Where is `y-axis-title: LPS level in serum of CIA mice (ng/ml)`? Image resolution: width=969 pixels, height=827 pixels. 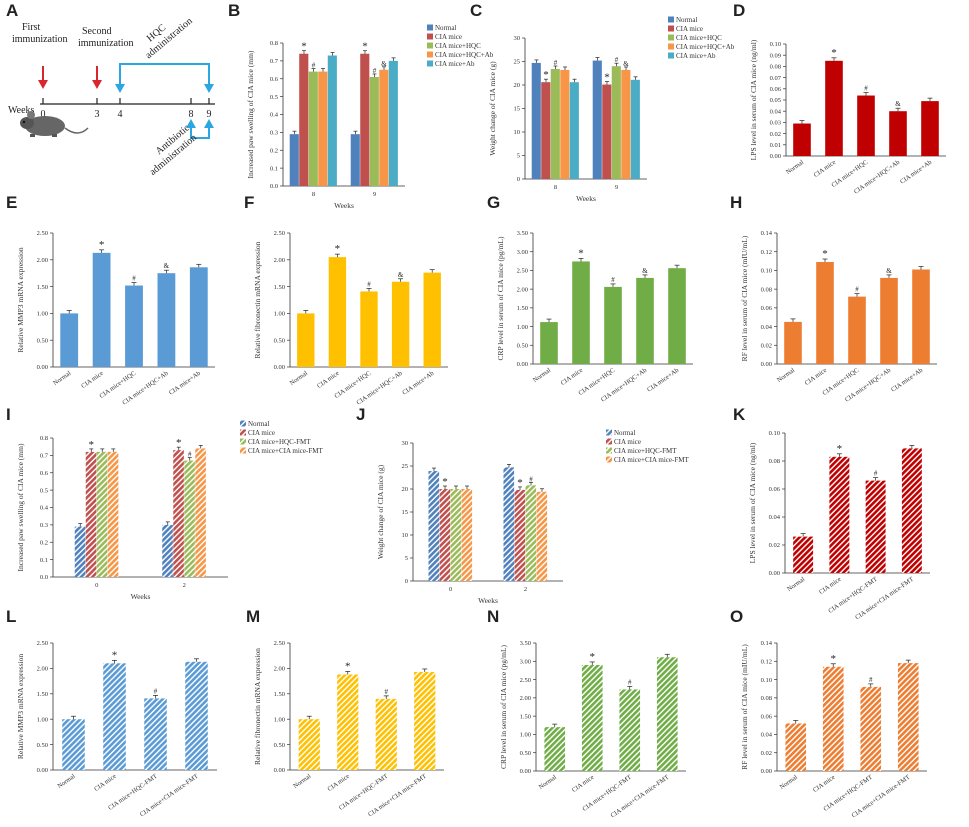
y-axis-title: LPS level in serum of CIA mice (ng/ml) is located at coordinates (752, 502).